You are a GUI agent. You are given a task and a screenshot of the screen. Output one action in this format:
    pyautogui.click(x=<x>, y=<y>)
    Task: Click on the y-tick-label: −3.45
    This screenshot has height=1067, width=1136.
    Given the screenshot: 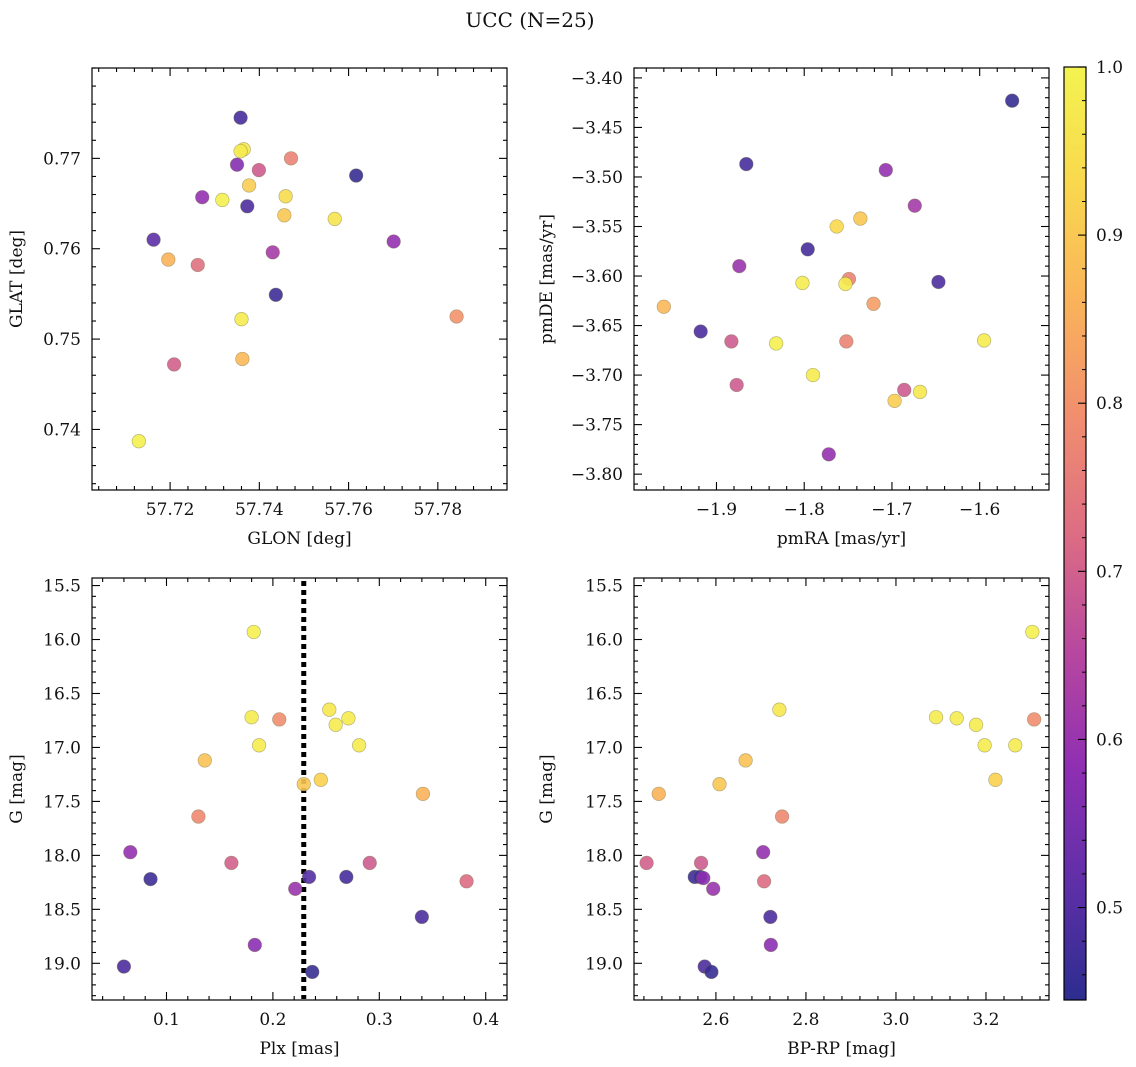 What is the action you would take?
    pyautogui.click(x=597, y=128)
    